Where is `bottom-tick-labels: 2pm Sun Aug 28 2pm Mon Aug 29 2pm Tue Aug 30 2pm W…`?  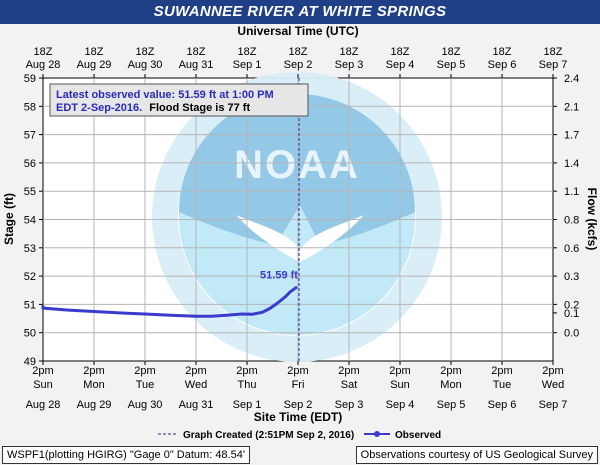 bottom-tick-labels: 2pm Sun Aug 28 2pm Mon Aug 29 2pm Tue Aug 30 2pm W… is located at coordinates (297, 386).